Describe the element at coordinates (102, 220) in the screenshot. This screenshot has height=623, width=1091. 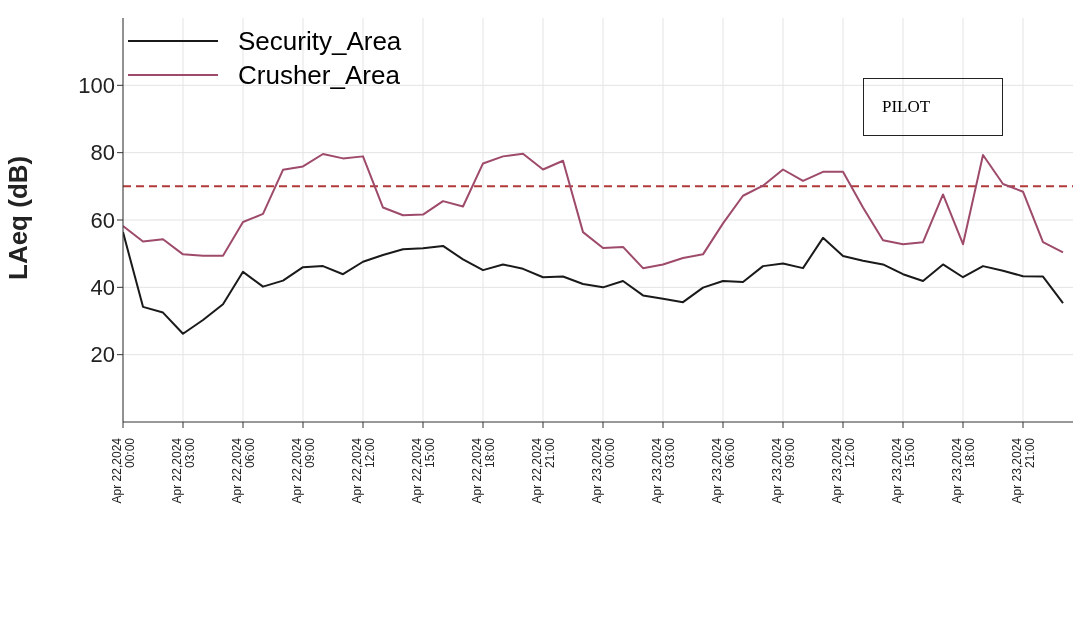
I see `y-tick-label: 60` at that location.